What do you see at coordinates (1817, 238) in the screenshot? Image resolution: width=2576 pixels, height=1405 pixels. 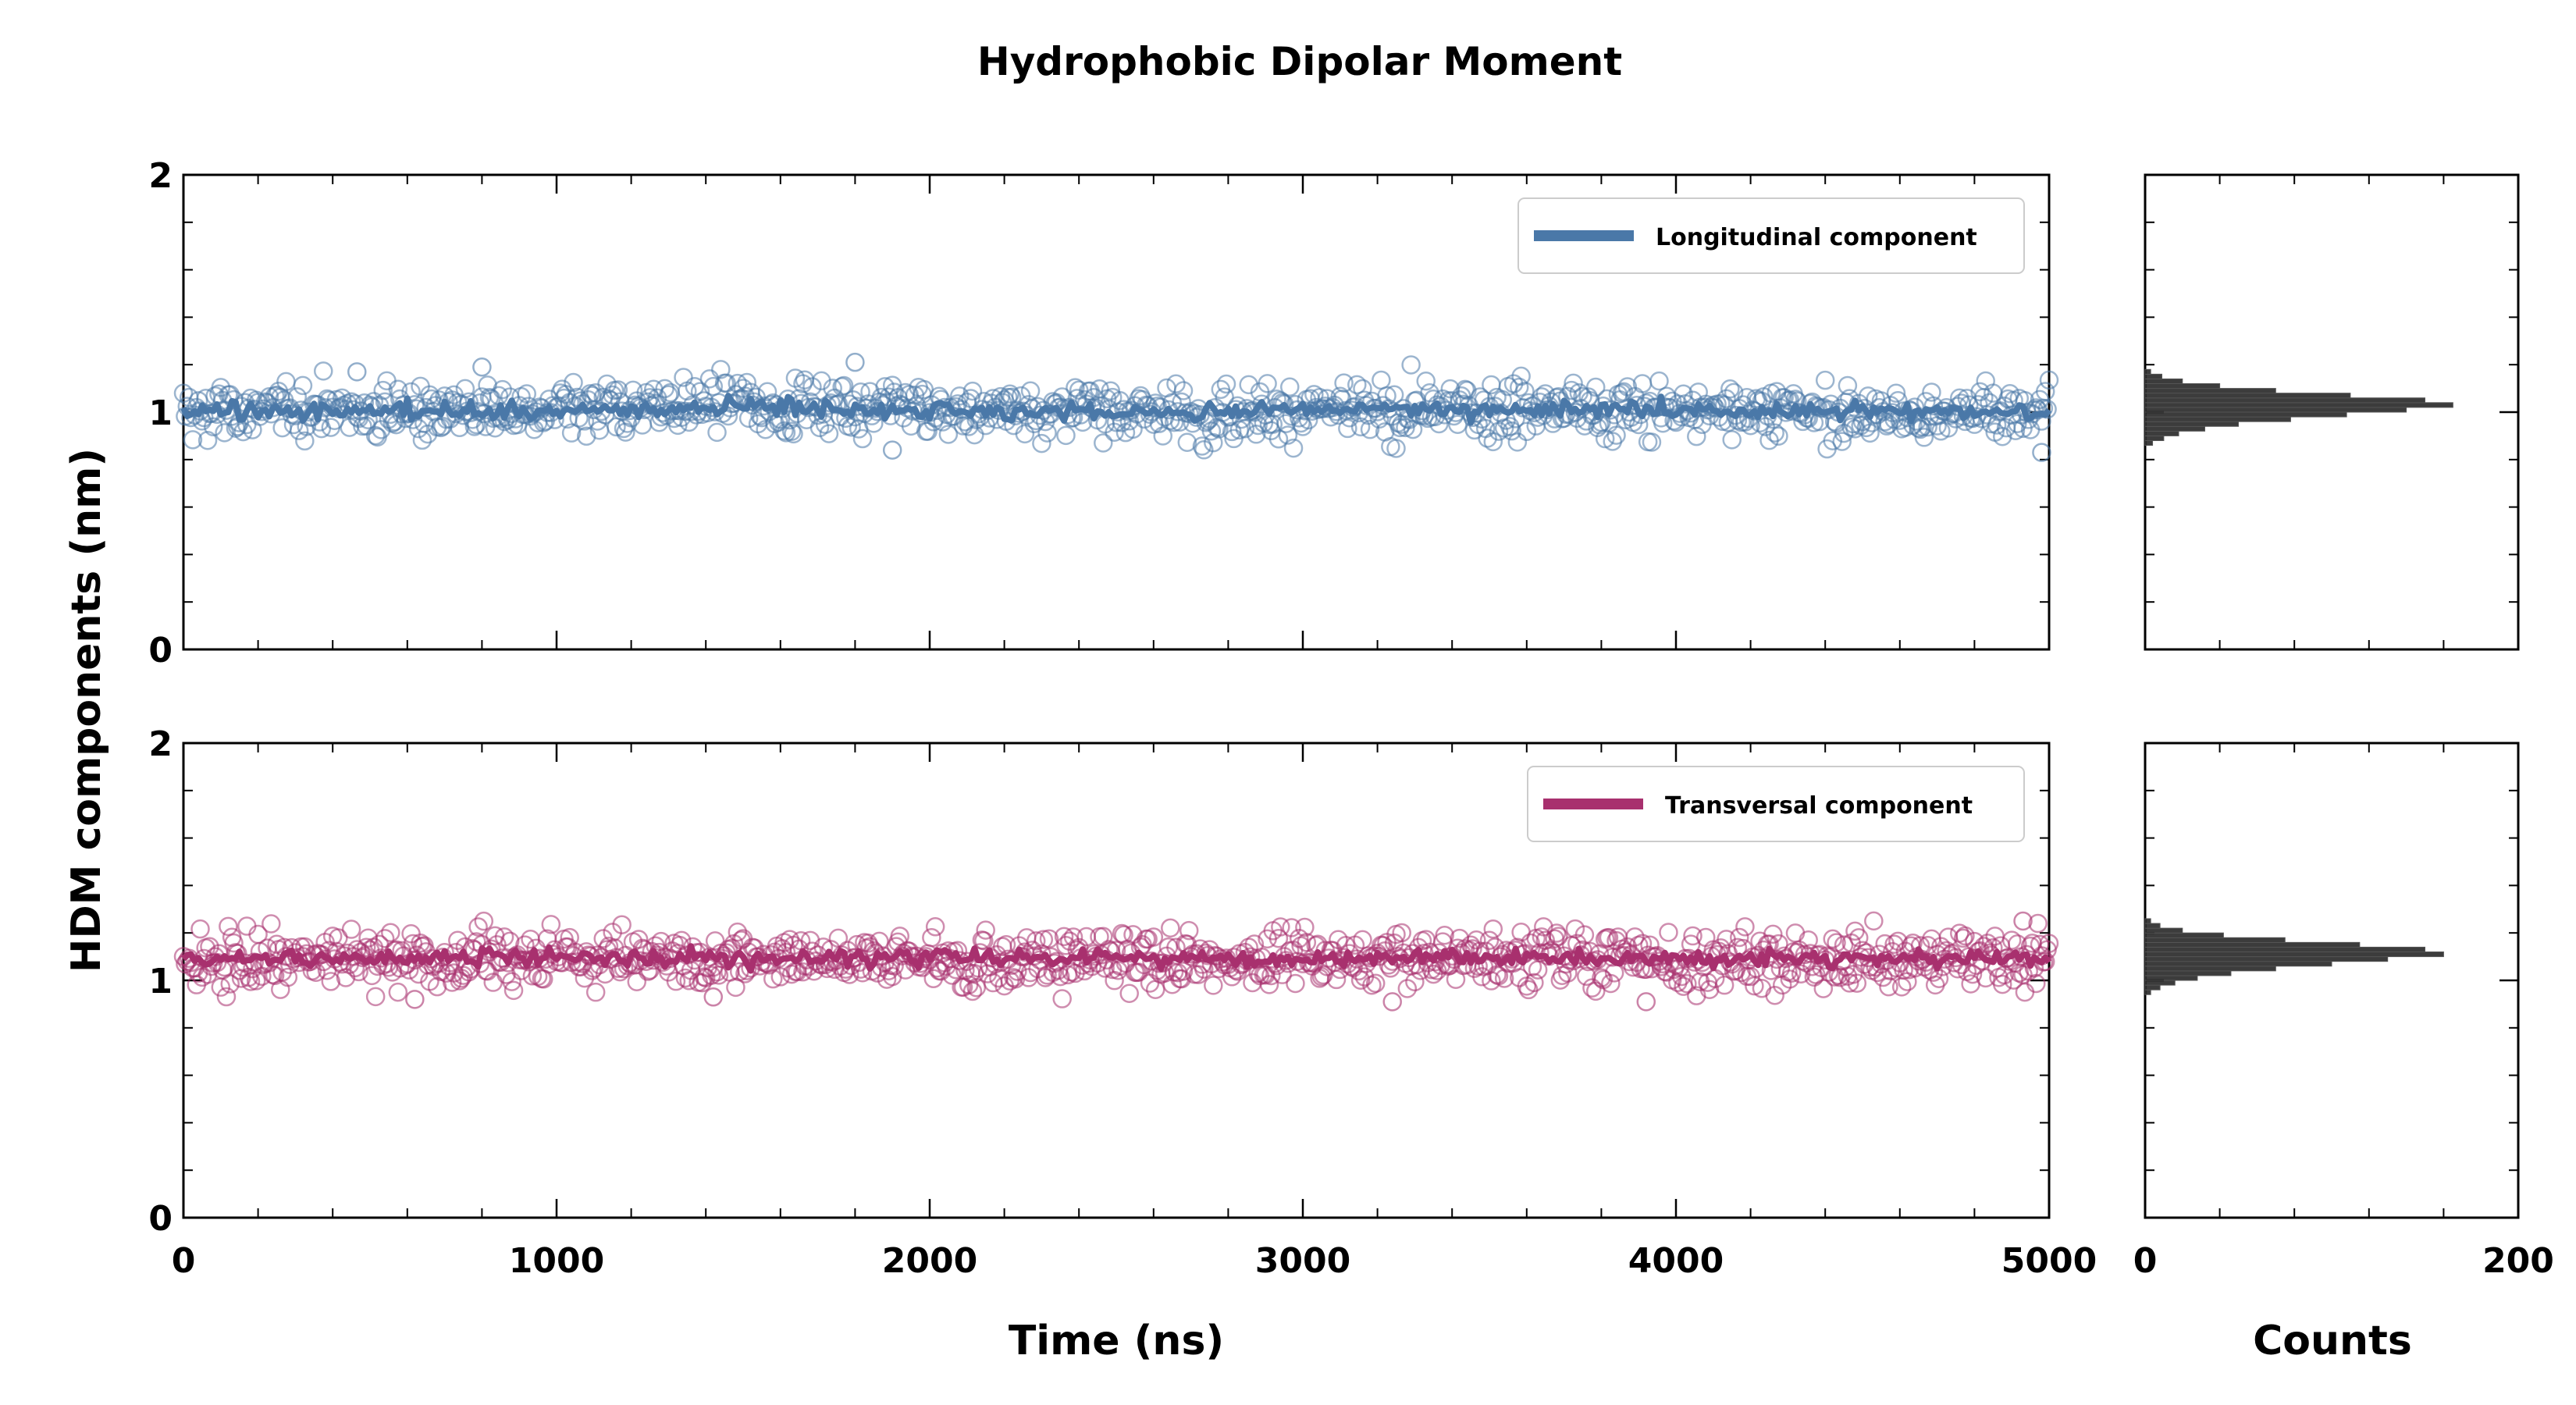 I see `legend-label: Longitudinal component` at bounding box center [1817, 238].